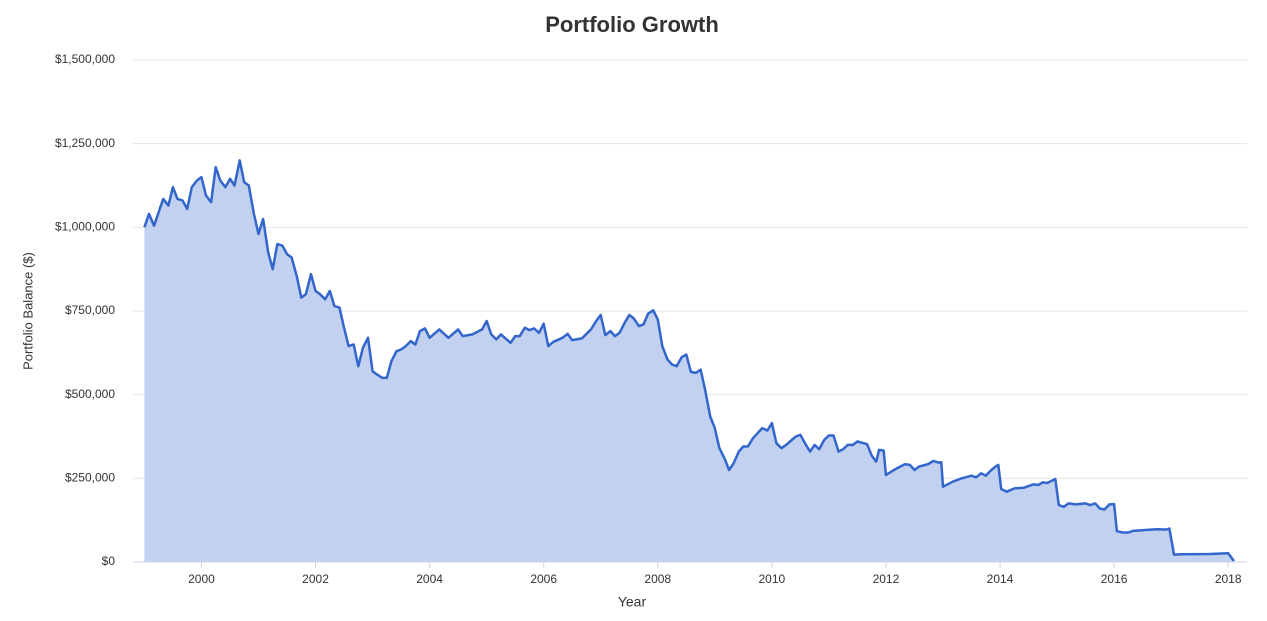  What do you see at coordinates (429, 579) in the screenshot?
I see `x-tick-label: 2004` at bounding box center [429, 579].